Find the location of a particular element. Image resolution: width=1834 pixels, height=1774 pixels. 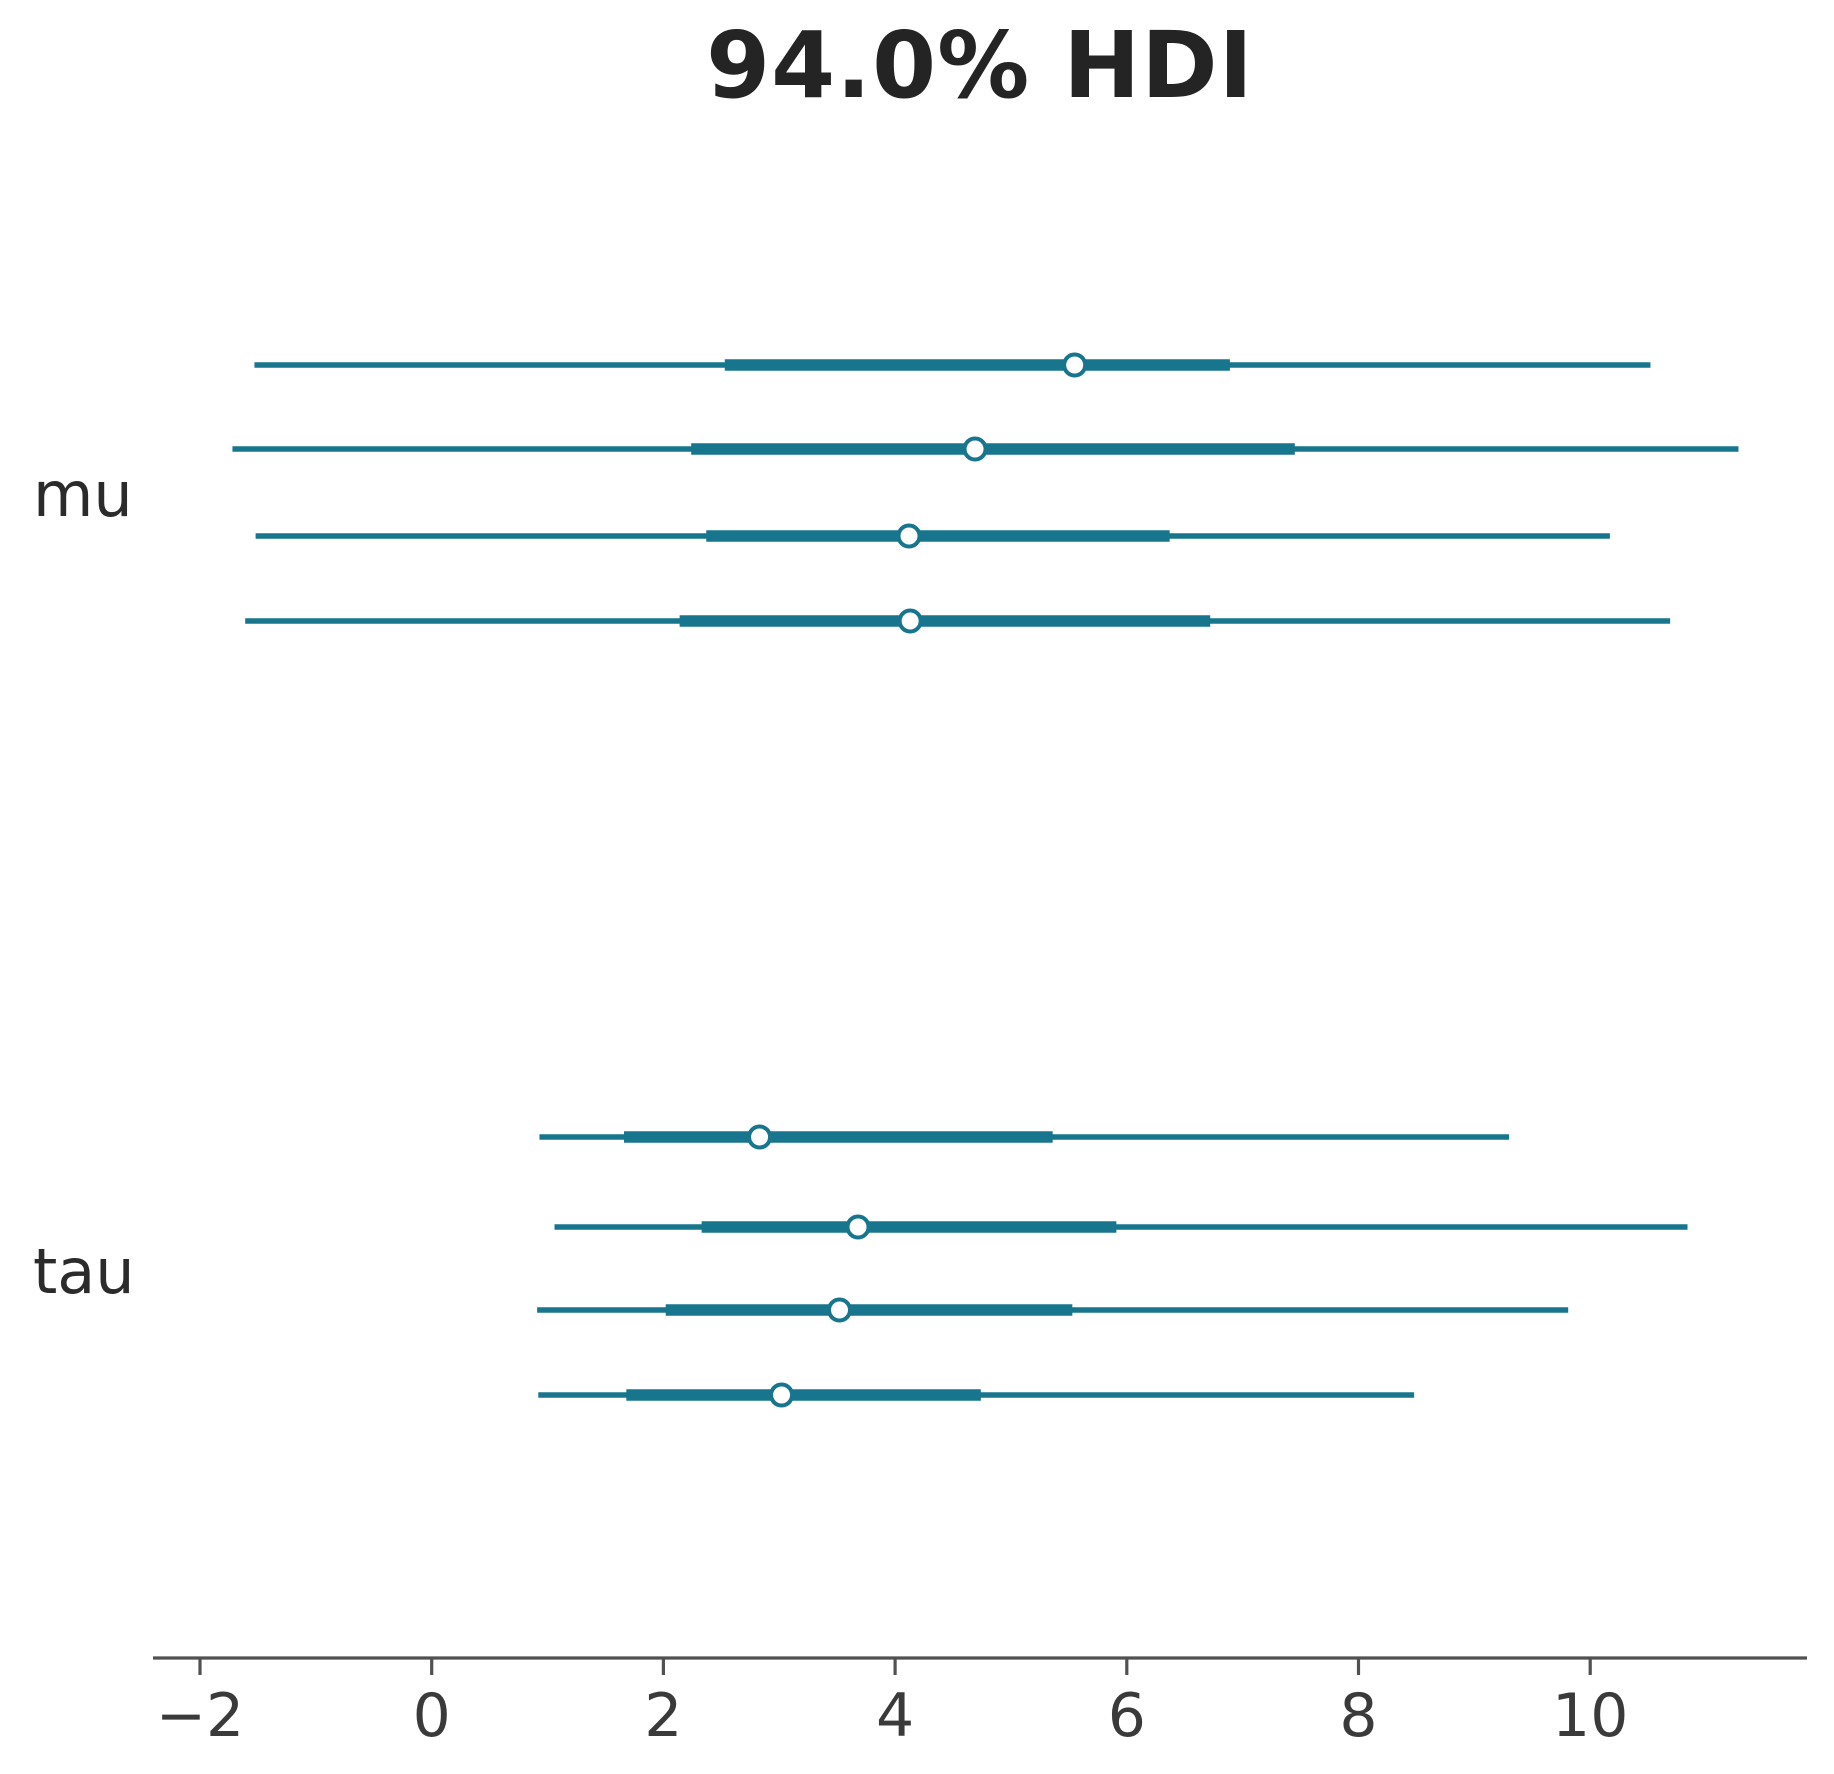

x-axis-tick-label: 4 is located at coordinates (895, 1716).